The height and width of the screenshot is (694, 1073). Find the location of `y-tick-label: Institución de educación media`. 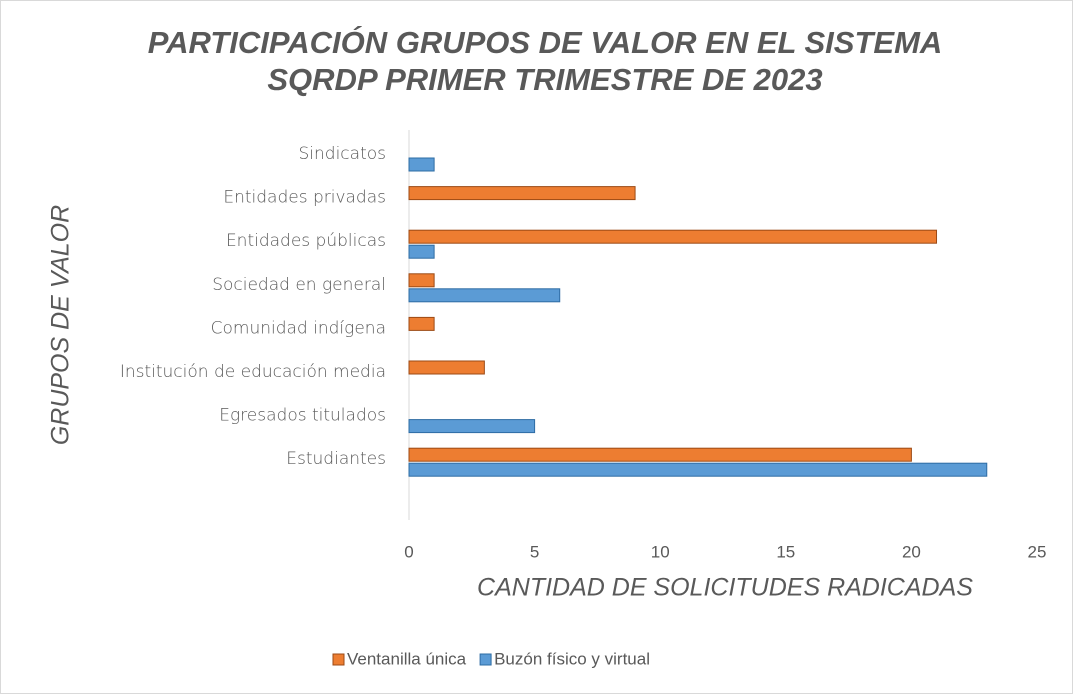

y-tick-label: Institución de educación media is located at coordinates (253, 372).